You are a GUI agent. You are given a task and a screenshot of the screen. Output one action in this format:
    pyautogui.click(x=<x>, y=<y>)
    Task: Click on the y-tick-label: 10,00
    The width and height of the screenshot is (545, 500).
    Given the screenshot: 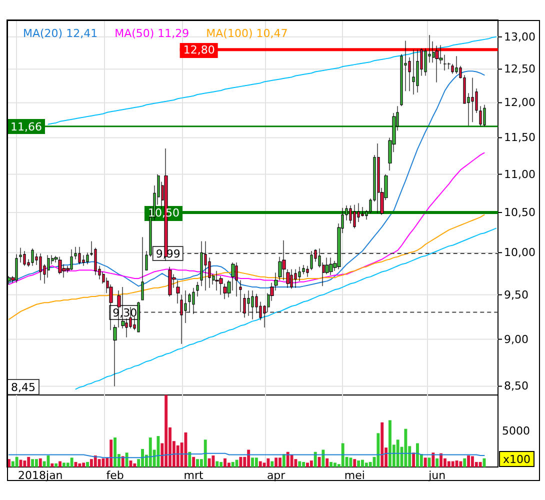 What is the action you would take?
    pyautogui.click(x=520, y=253)
    